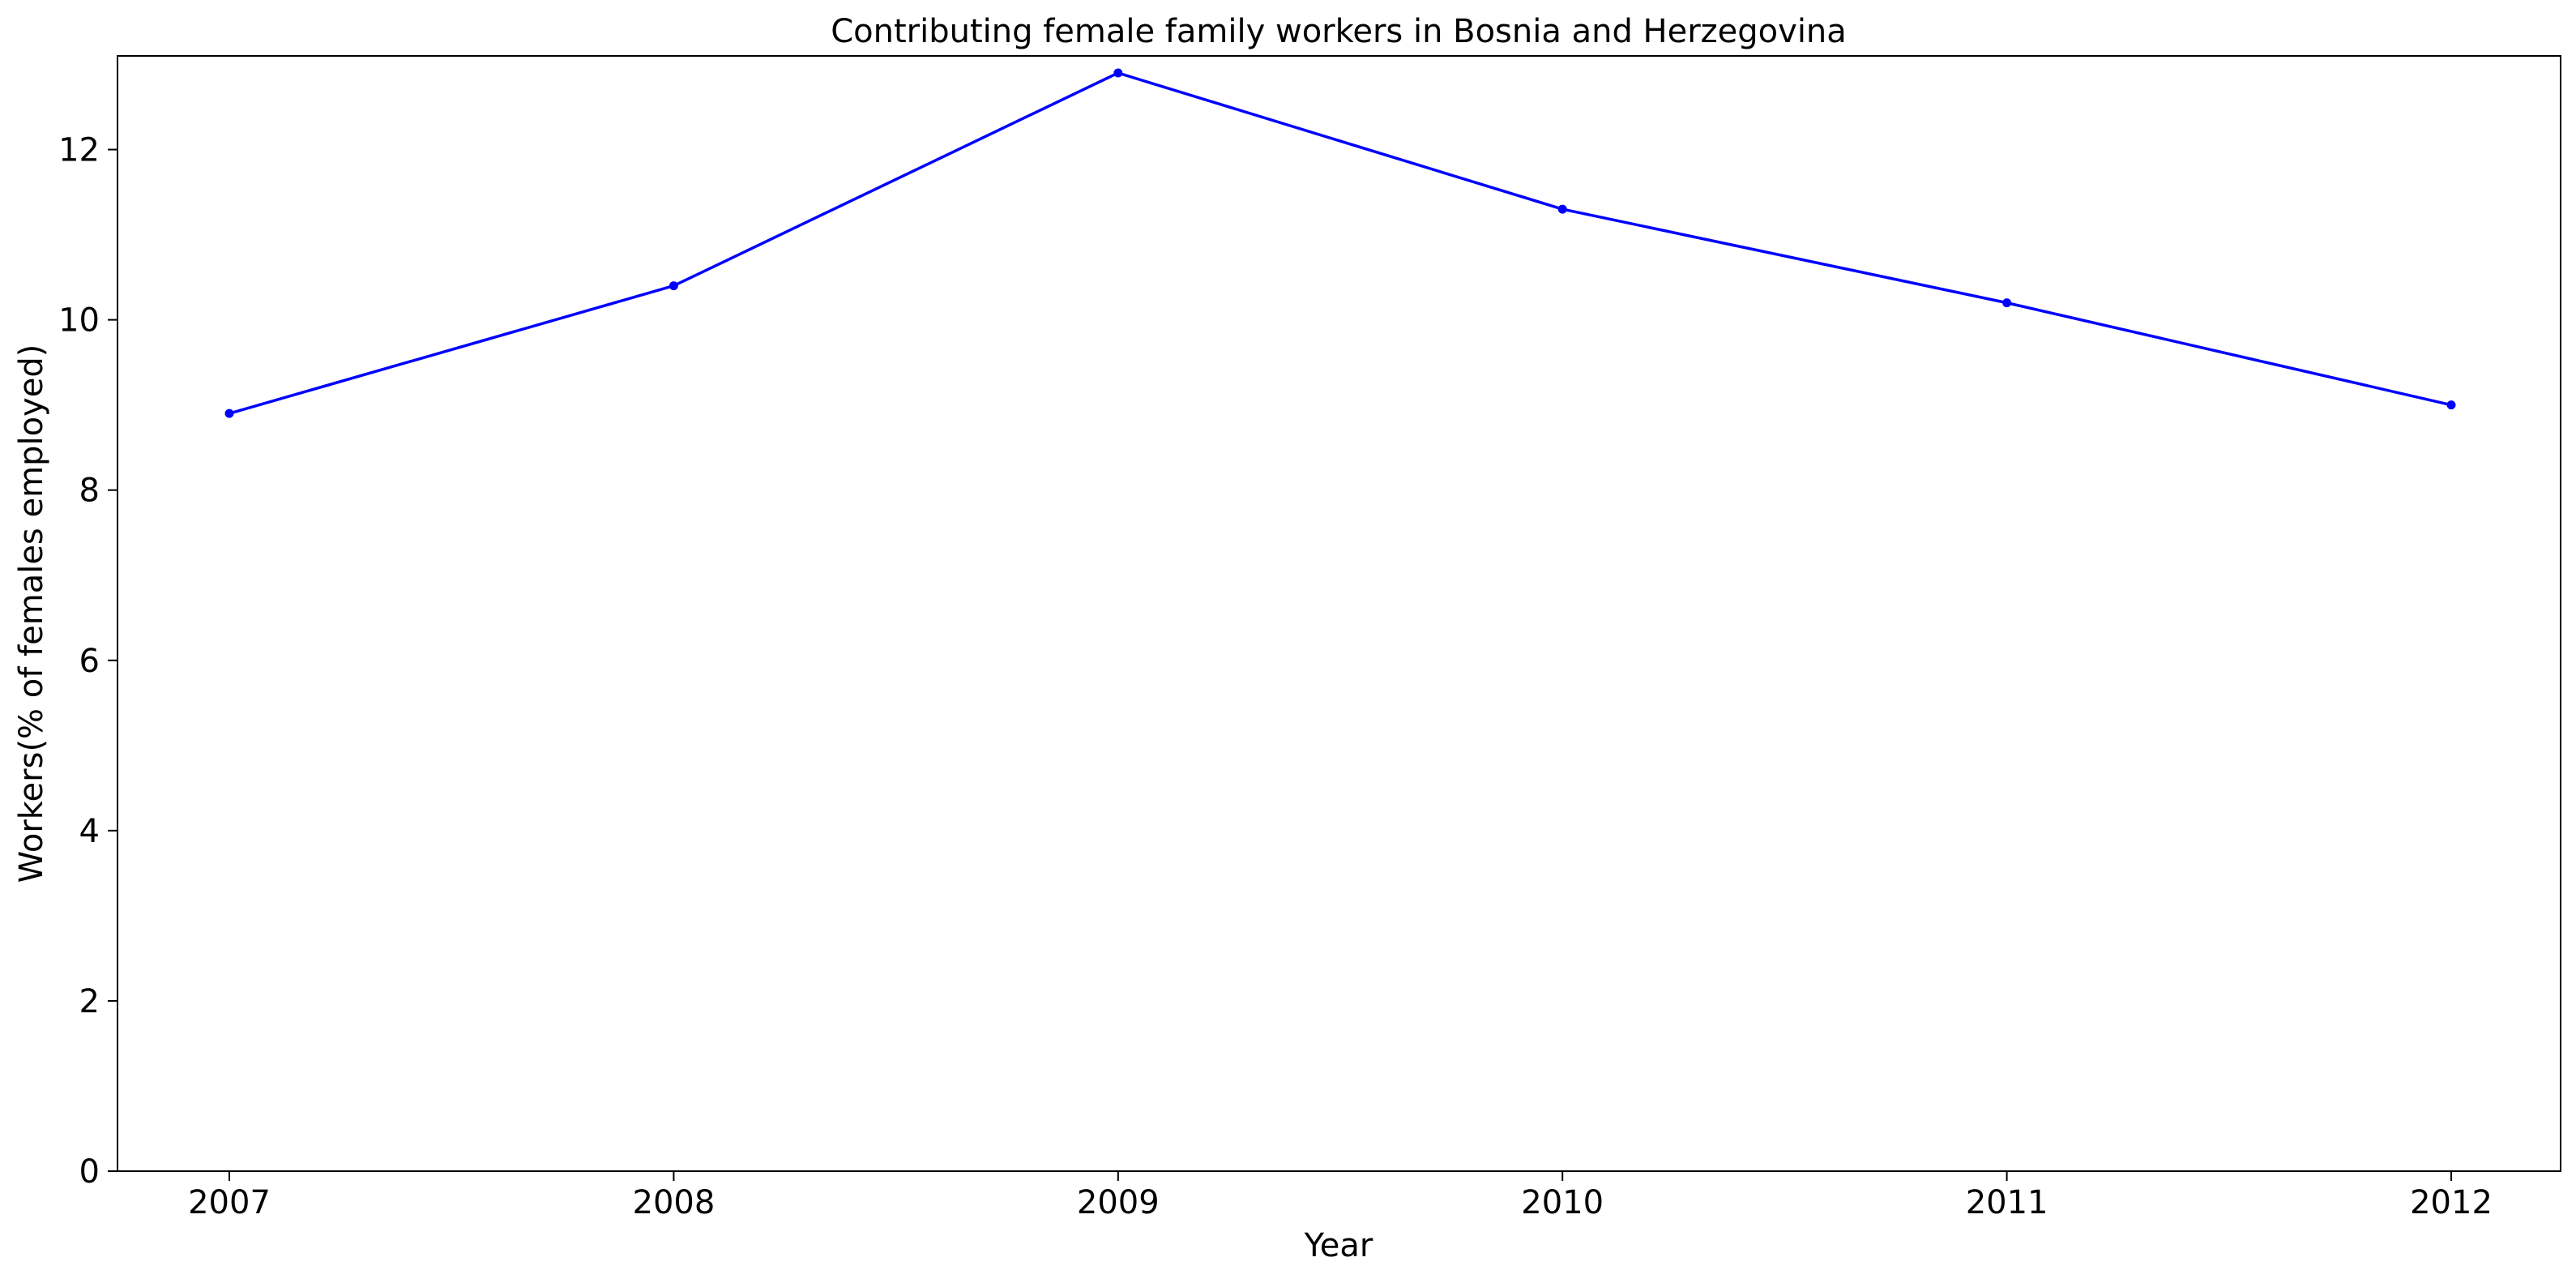 This screenshot has height=1283, width=2576. Describe the element at coordinates (674, 1202) in the screenshot. I see `x-tick-label: 2008` at that location.